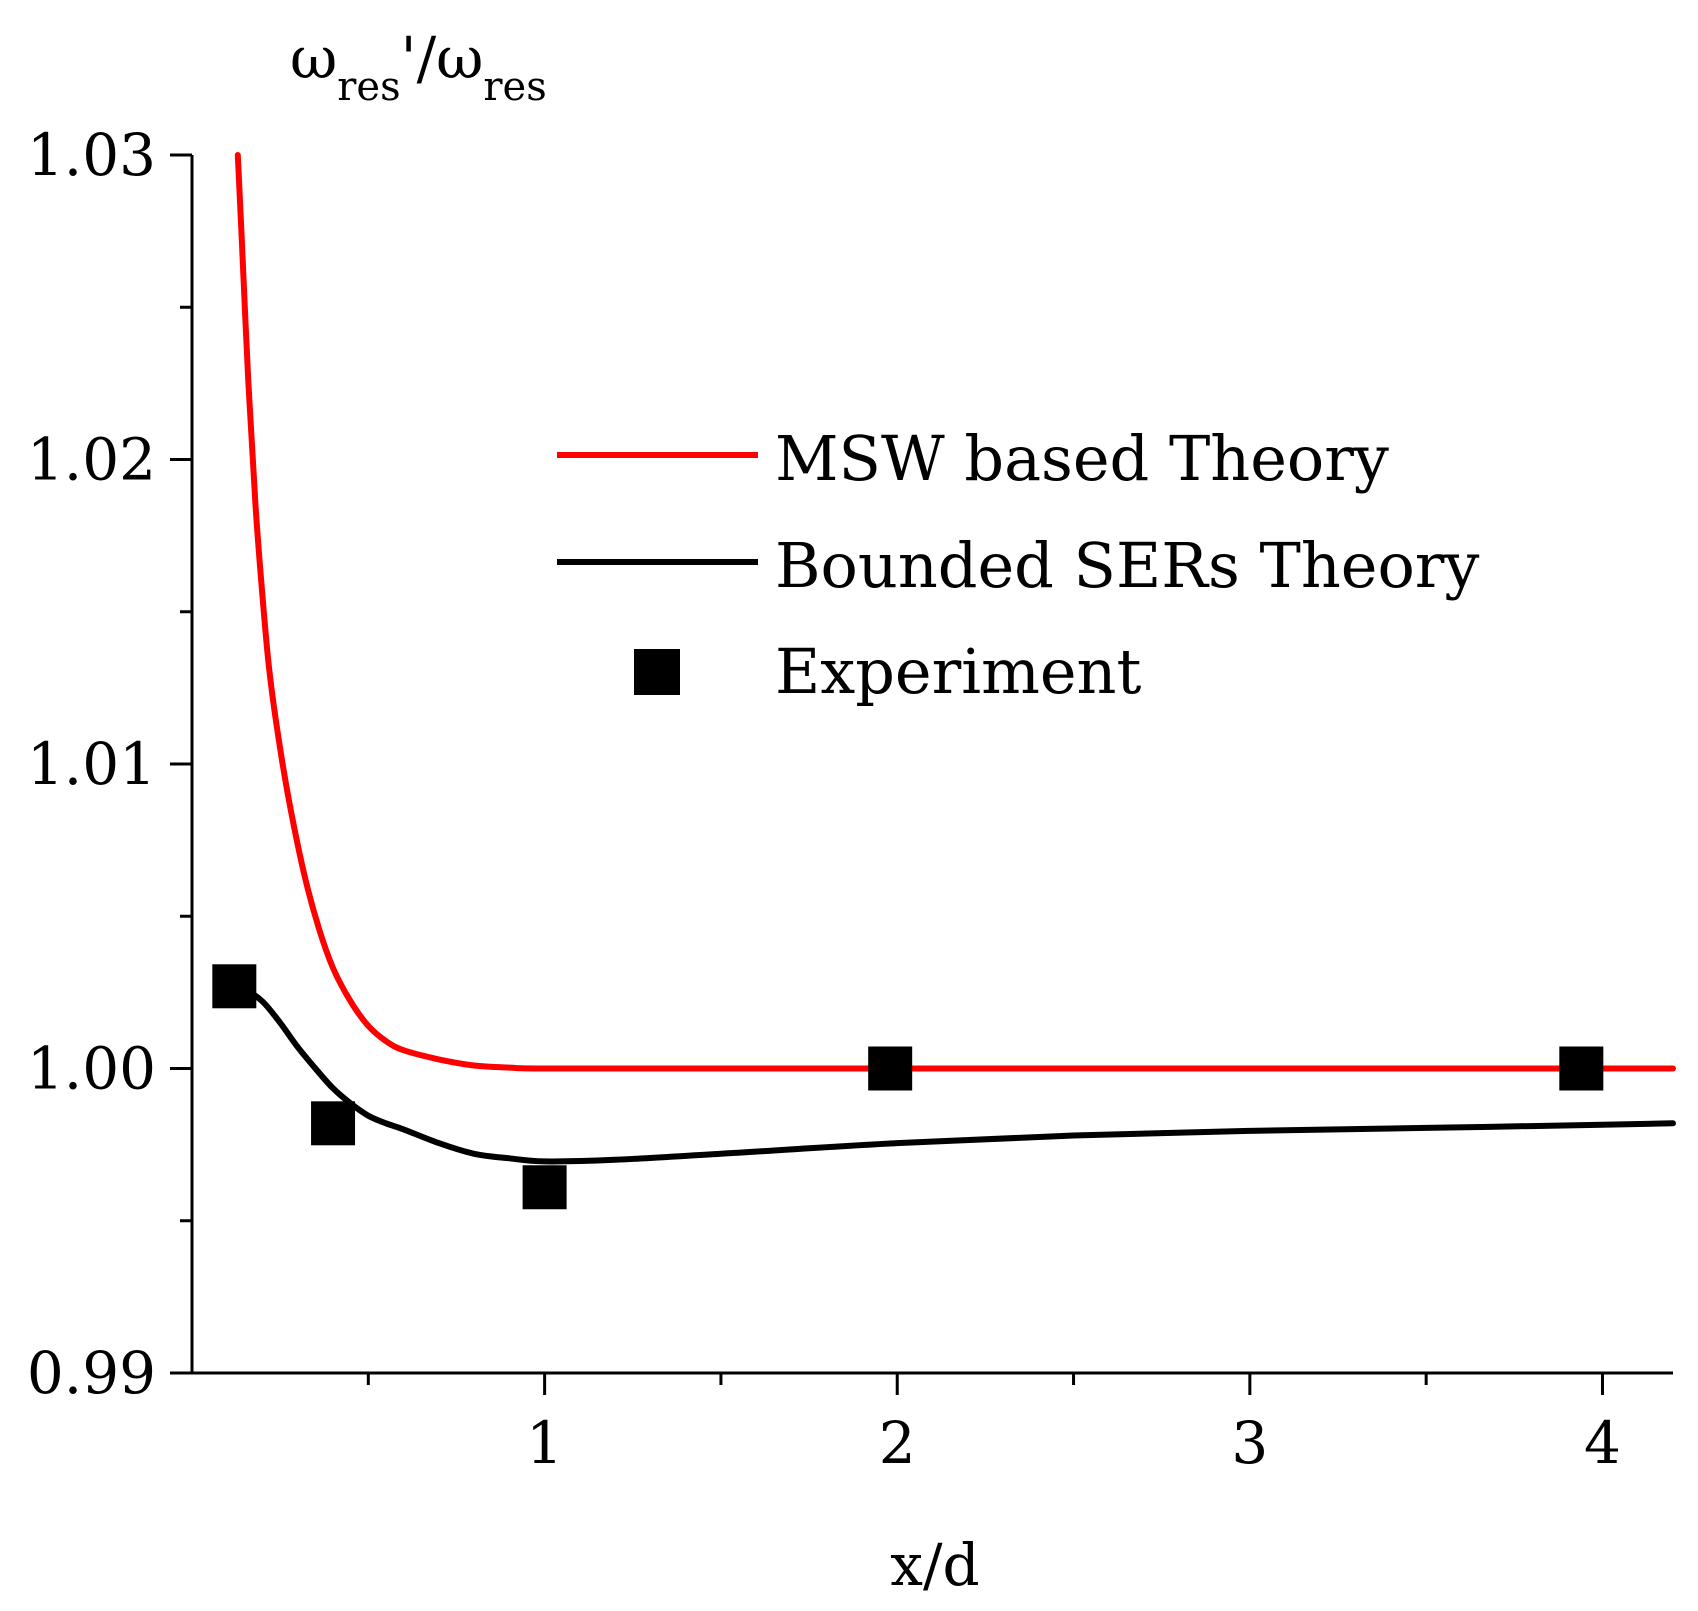 The image size is (1698, 1611). Describe the element at coordinates (91, 155) in the screenshot. I see `y-tick-label: 1.03` at that location.